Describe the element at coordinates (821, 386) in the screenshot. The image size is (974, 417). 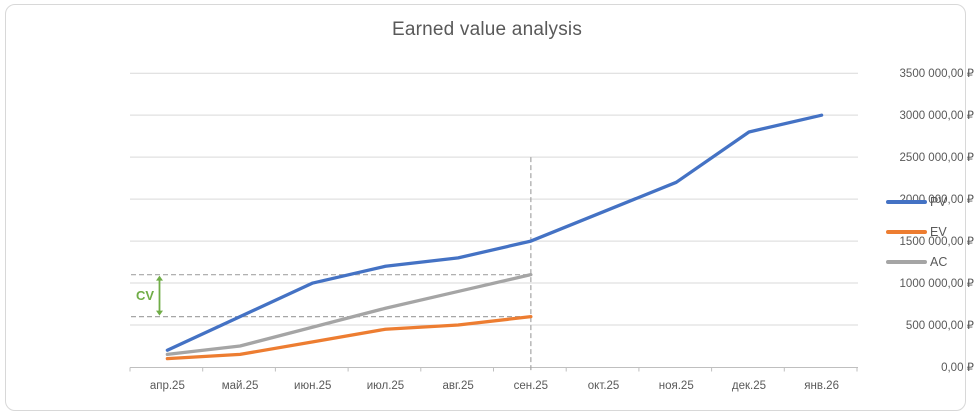
I see `x-tick-label: янв.26` at that location.